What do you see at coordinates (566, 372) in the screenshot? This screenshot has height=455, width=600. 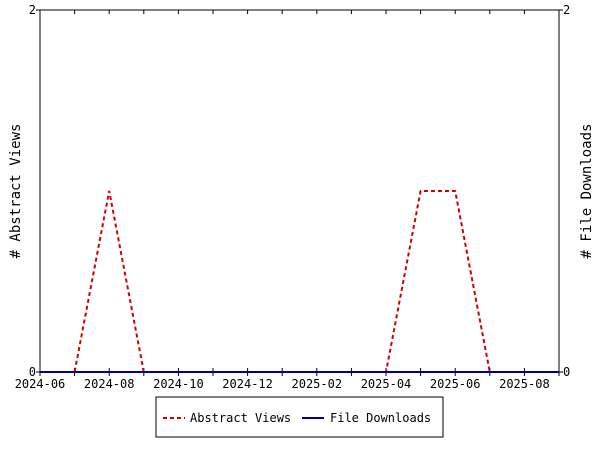 I see `y-right-tick-label: 0` at bounding box center [566, 372].